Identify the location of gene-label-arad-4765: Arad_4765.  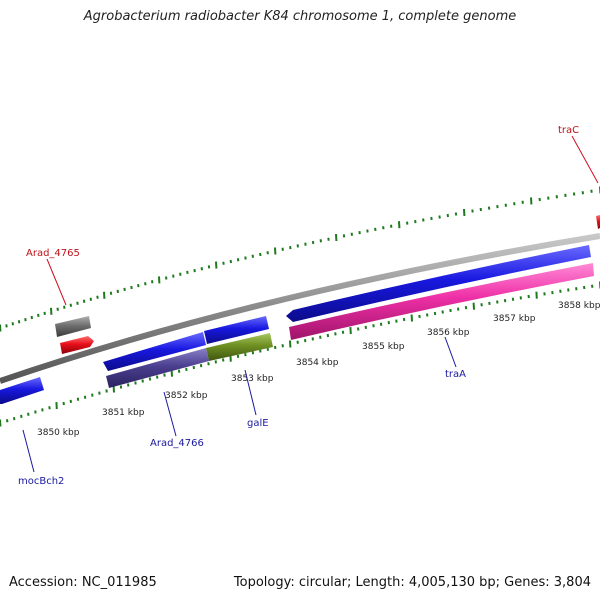
(53, 253).